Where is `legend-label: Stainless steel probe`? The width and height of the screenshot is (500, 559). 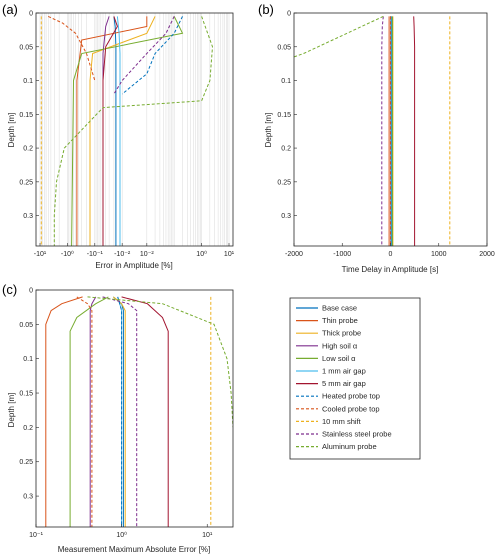 legend-label: Stainless steel probe is located at coordinates (357, 434).